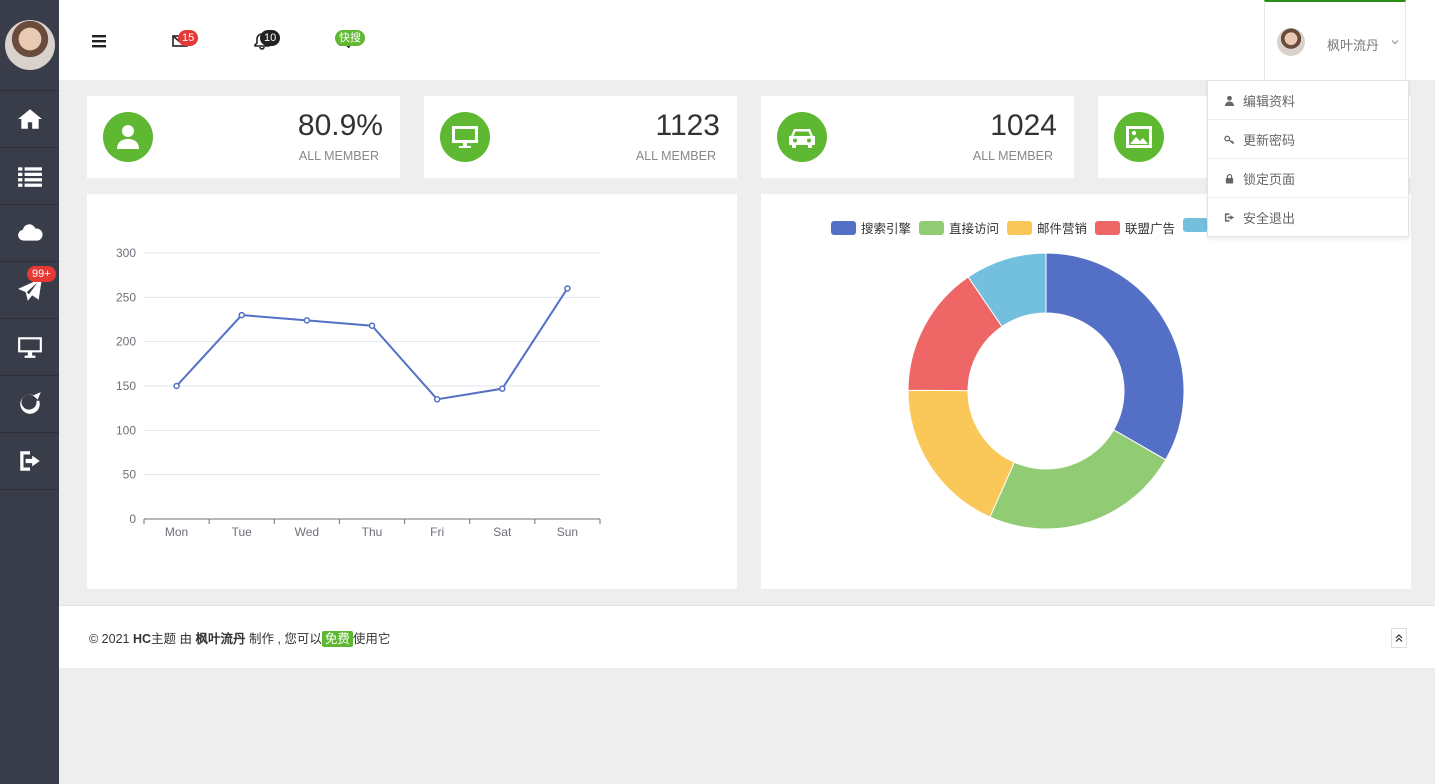 The image size is (1435, 784). I want to click on notification-count-badge: 10, so click(270, 38).